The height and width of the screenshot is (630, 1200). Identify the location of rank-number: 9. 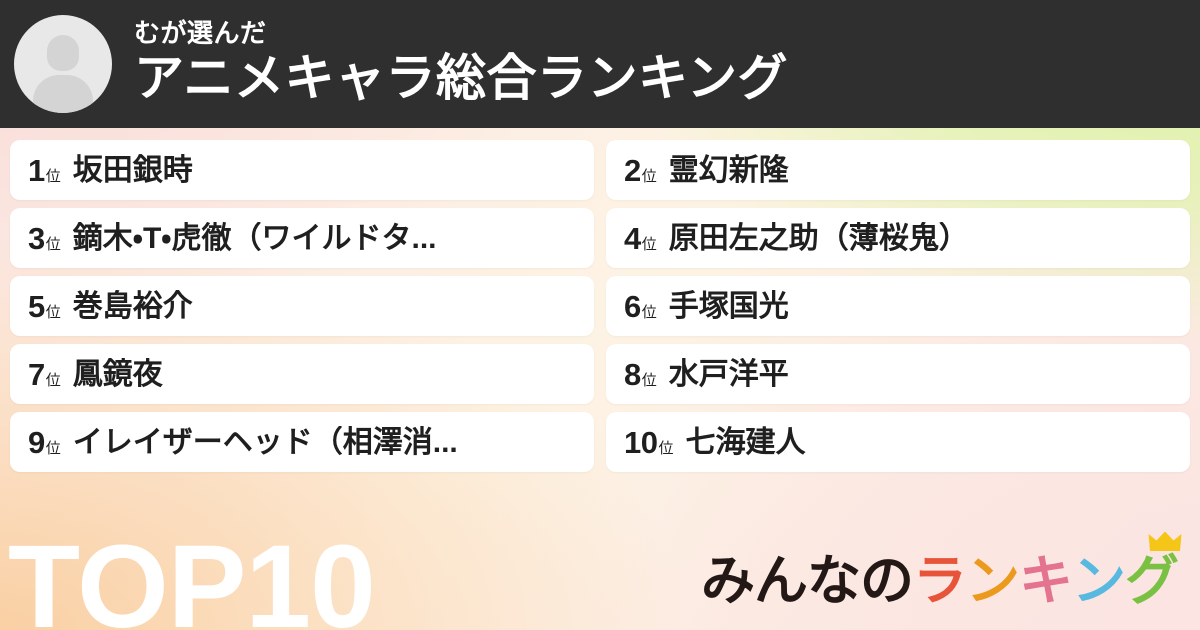
(36, 442).